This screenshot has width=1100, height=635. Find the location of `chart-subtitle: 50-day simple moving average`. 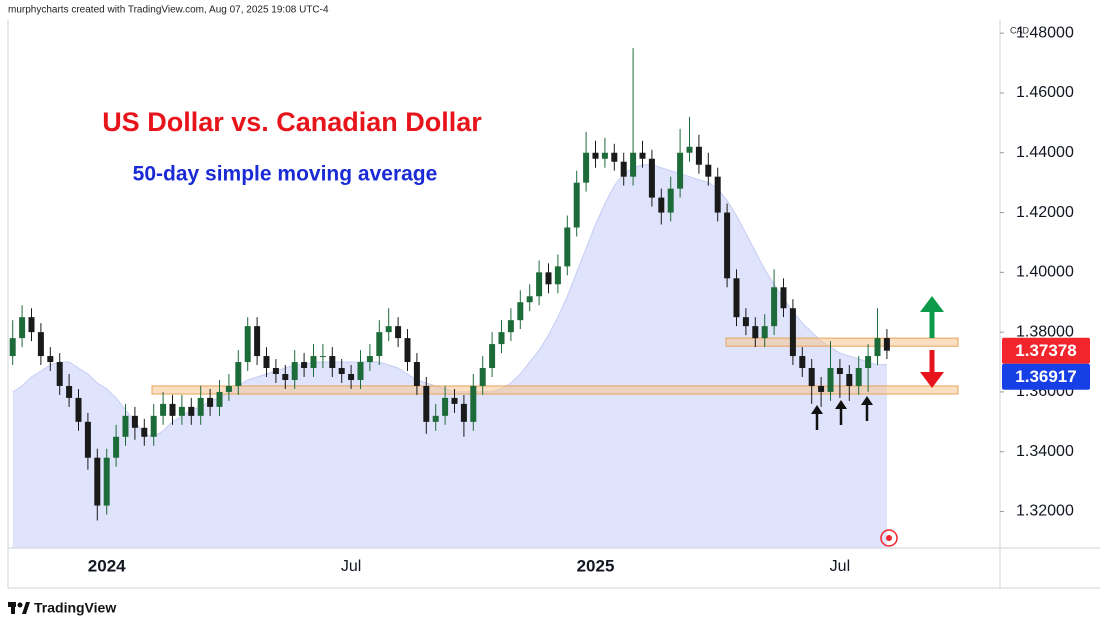

chart-subtitle: 50-day simple moving average is located at coordinates (285, 174).